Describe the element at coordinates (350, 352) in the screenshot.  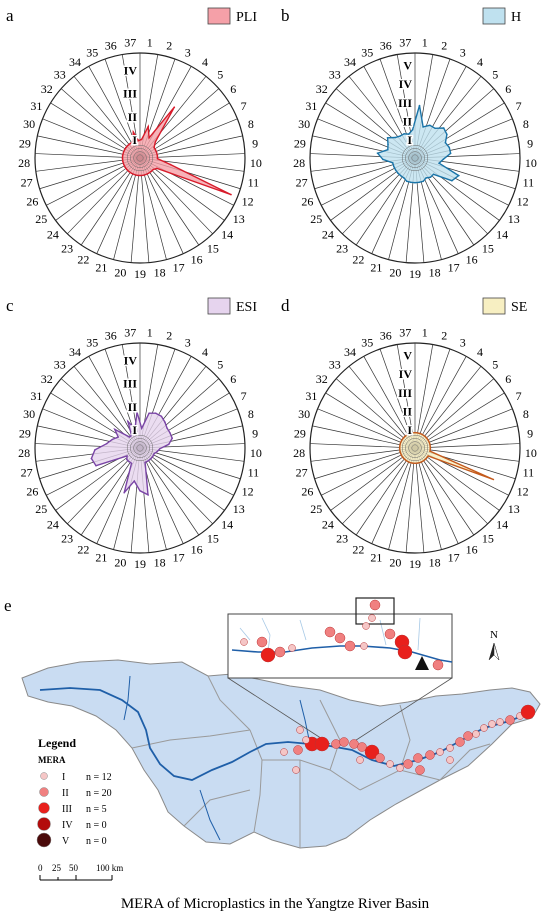
I see `radar-axis-label-34: 34` at that location.